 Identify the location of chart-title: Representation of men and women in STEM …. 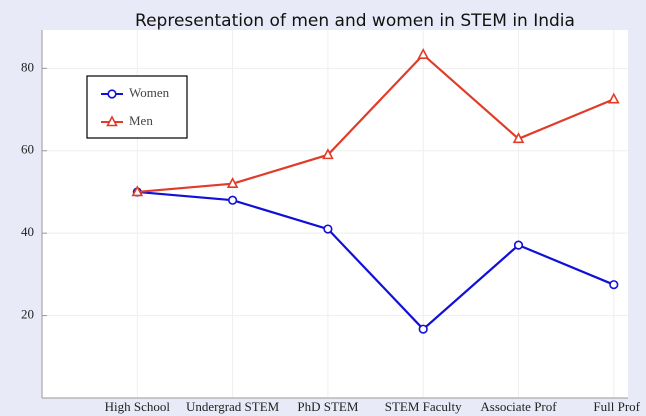
(355, 21).